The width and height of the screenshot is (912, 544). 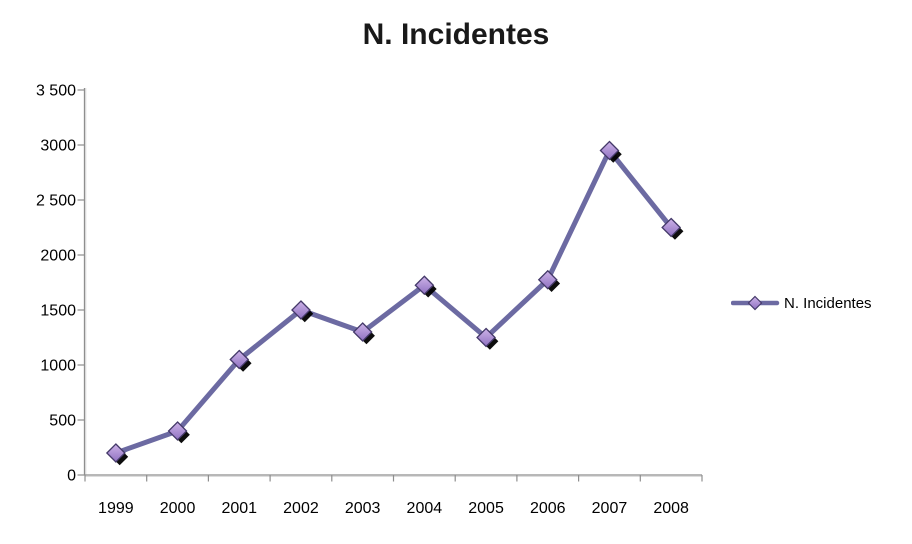 I want to click on y-tick-label: 500, so click(x=62, y=421).